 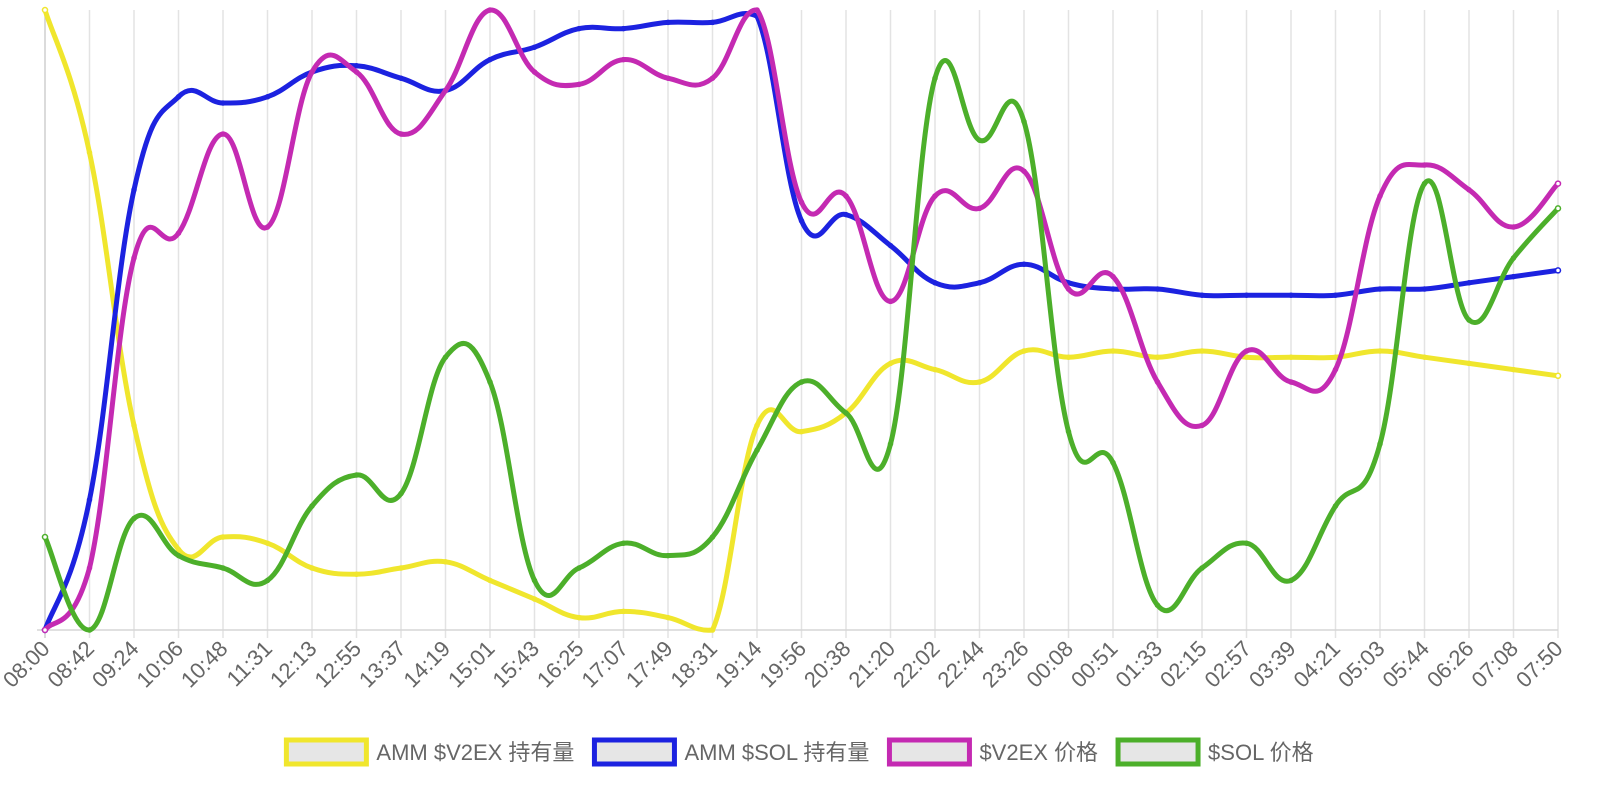 I want to click on x-tick-label-30: 05:03, so click(x=1361, y=664).